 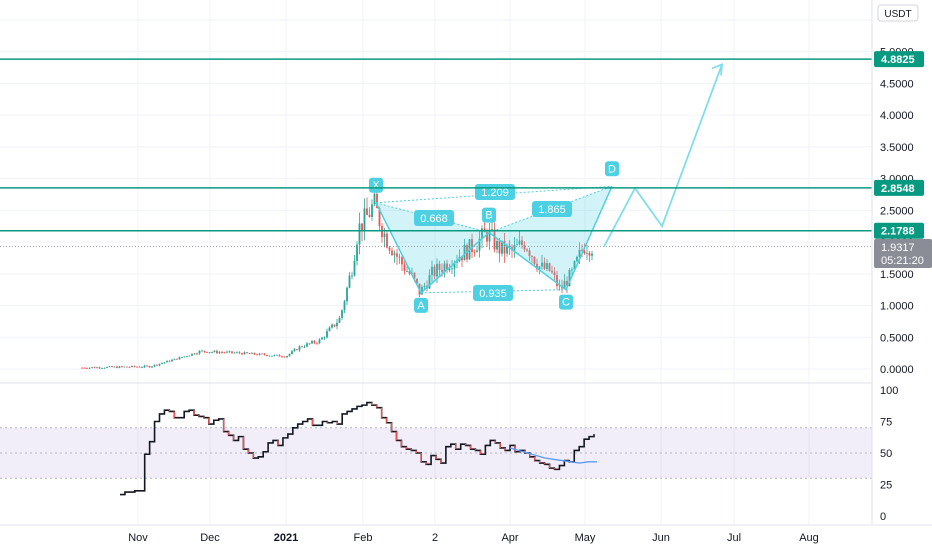 What do you see at coordinates (897, 84) in the screenshot?
I see `y-tick-label: 4.5000` at bounding box center [897, 84].